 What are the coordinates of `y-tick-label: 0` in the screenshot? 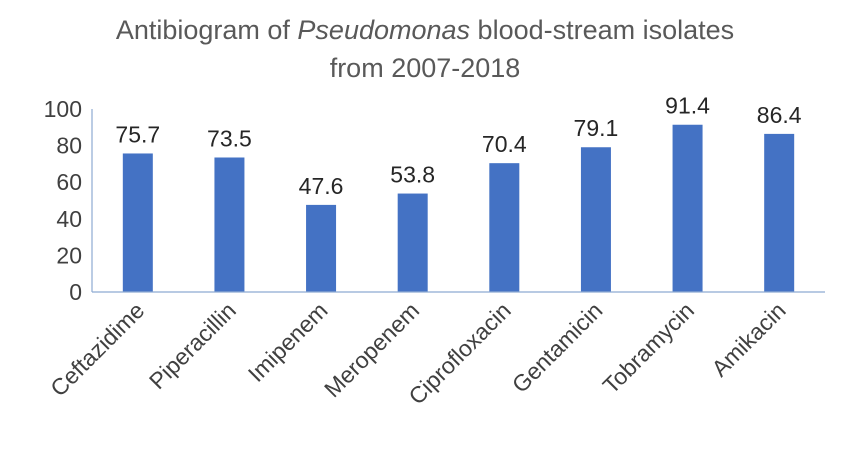 It's located at (75, 292).